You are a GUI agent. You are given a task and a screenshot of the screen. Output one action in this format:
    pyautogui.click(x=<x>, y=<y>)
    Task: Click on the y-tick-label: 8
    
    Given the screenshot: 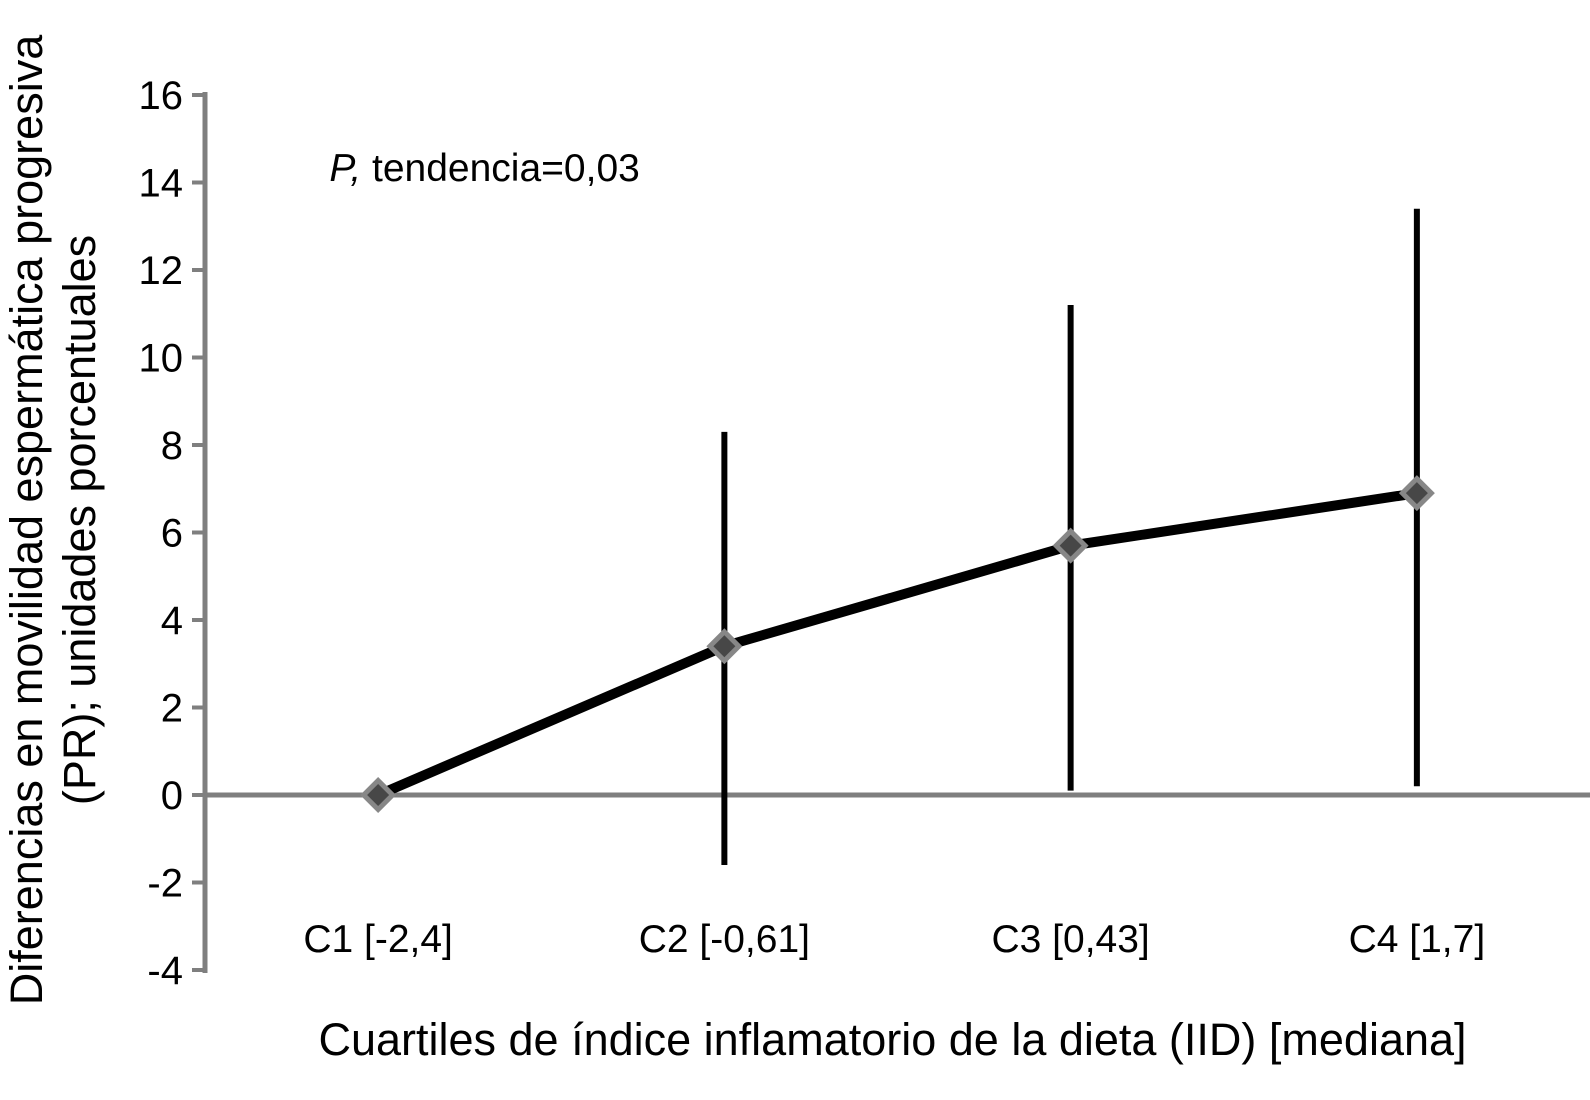 What is the action you would take?
    pyautogui.click(x=172, y=446)
    